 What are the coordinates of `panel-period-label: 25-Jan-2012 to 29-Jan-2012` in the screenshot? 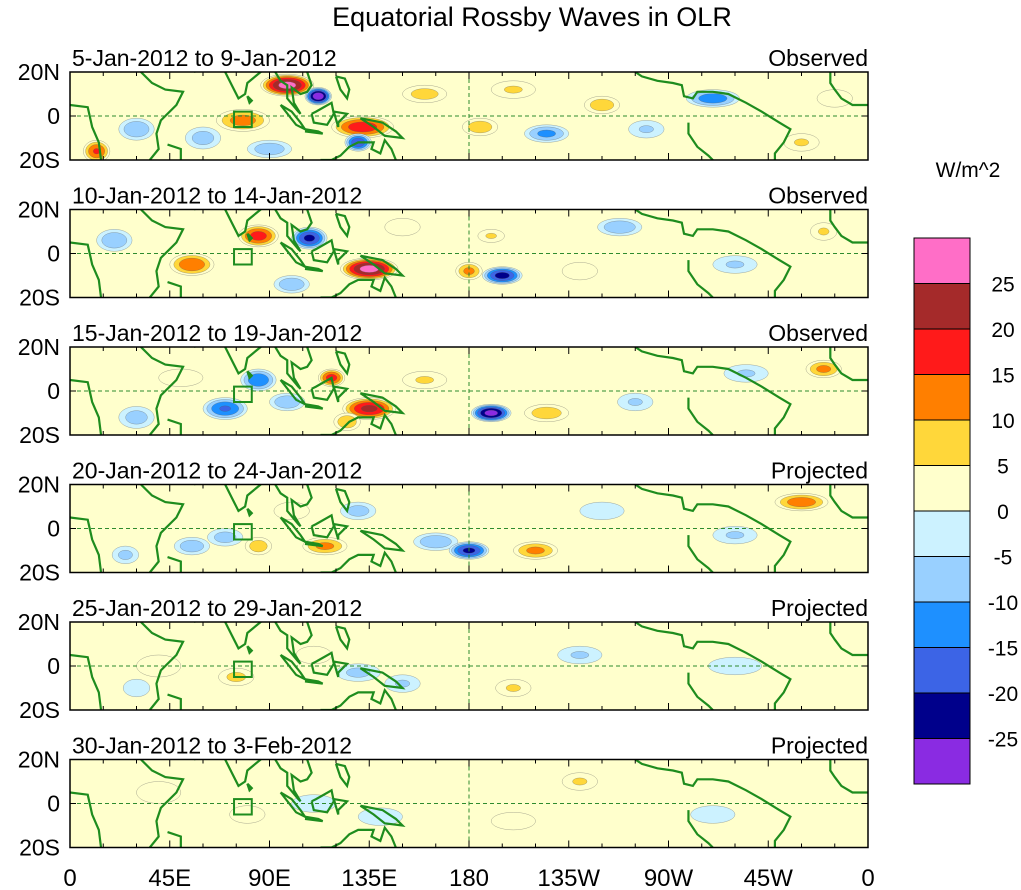 It's located at (217, 608).